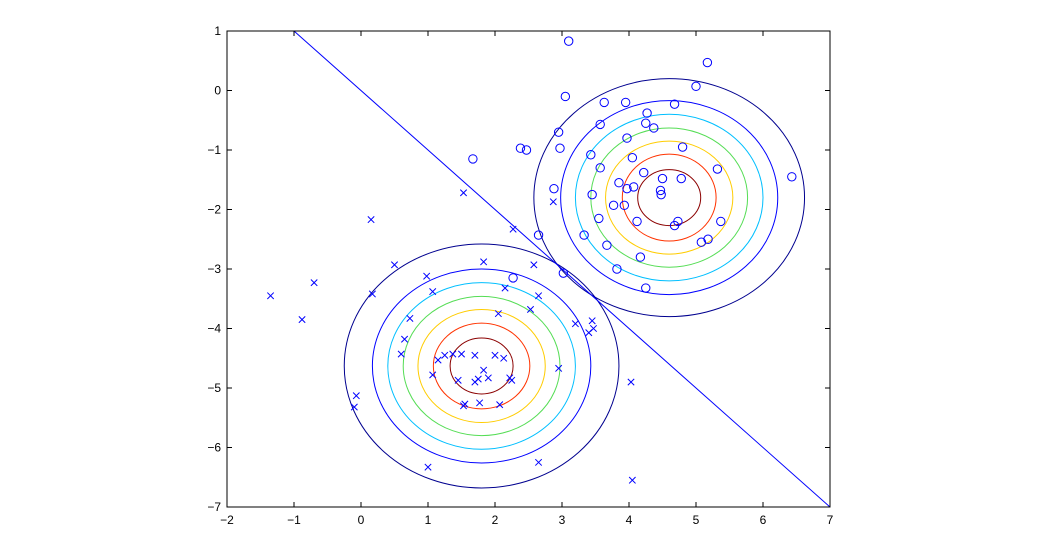  Describe the element at coordinates (214, 448) in the screenshot. I see `y-tick-label: −6` at that location.